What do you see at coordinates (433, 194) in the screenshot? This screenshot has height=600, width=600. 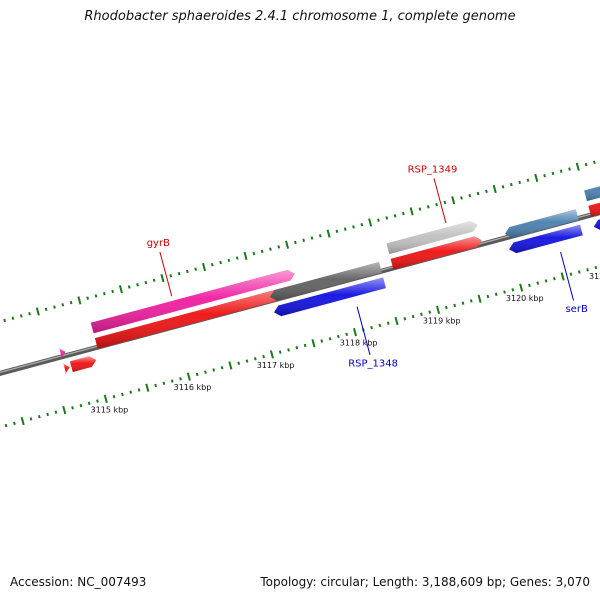 I see `gene-label-rsp-1349: RSP_1349` at bounding box center [433, 194].